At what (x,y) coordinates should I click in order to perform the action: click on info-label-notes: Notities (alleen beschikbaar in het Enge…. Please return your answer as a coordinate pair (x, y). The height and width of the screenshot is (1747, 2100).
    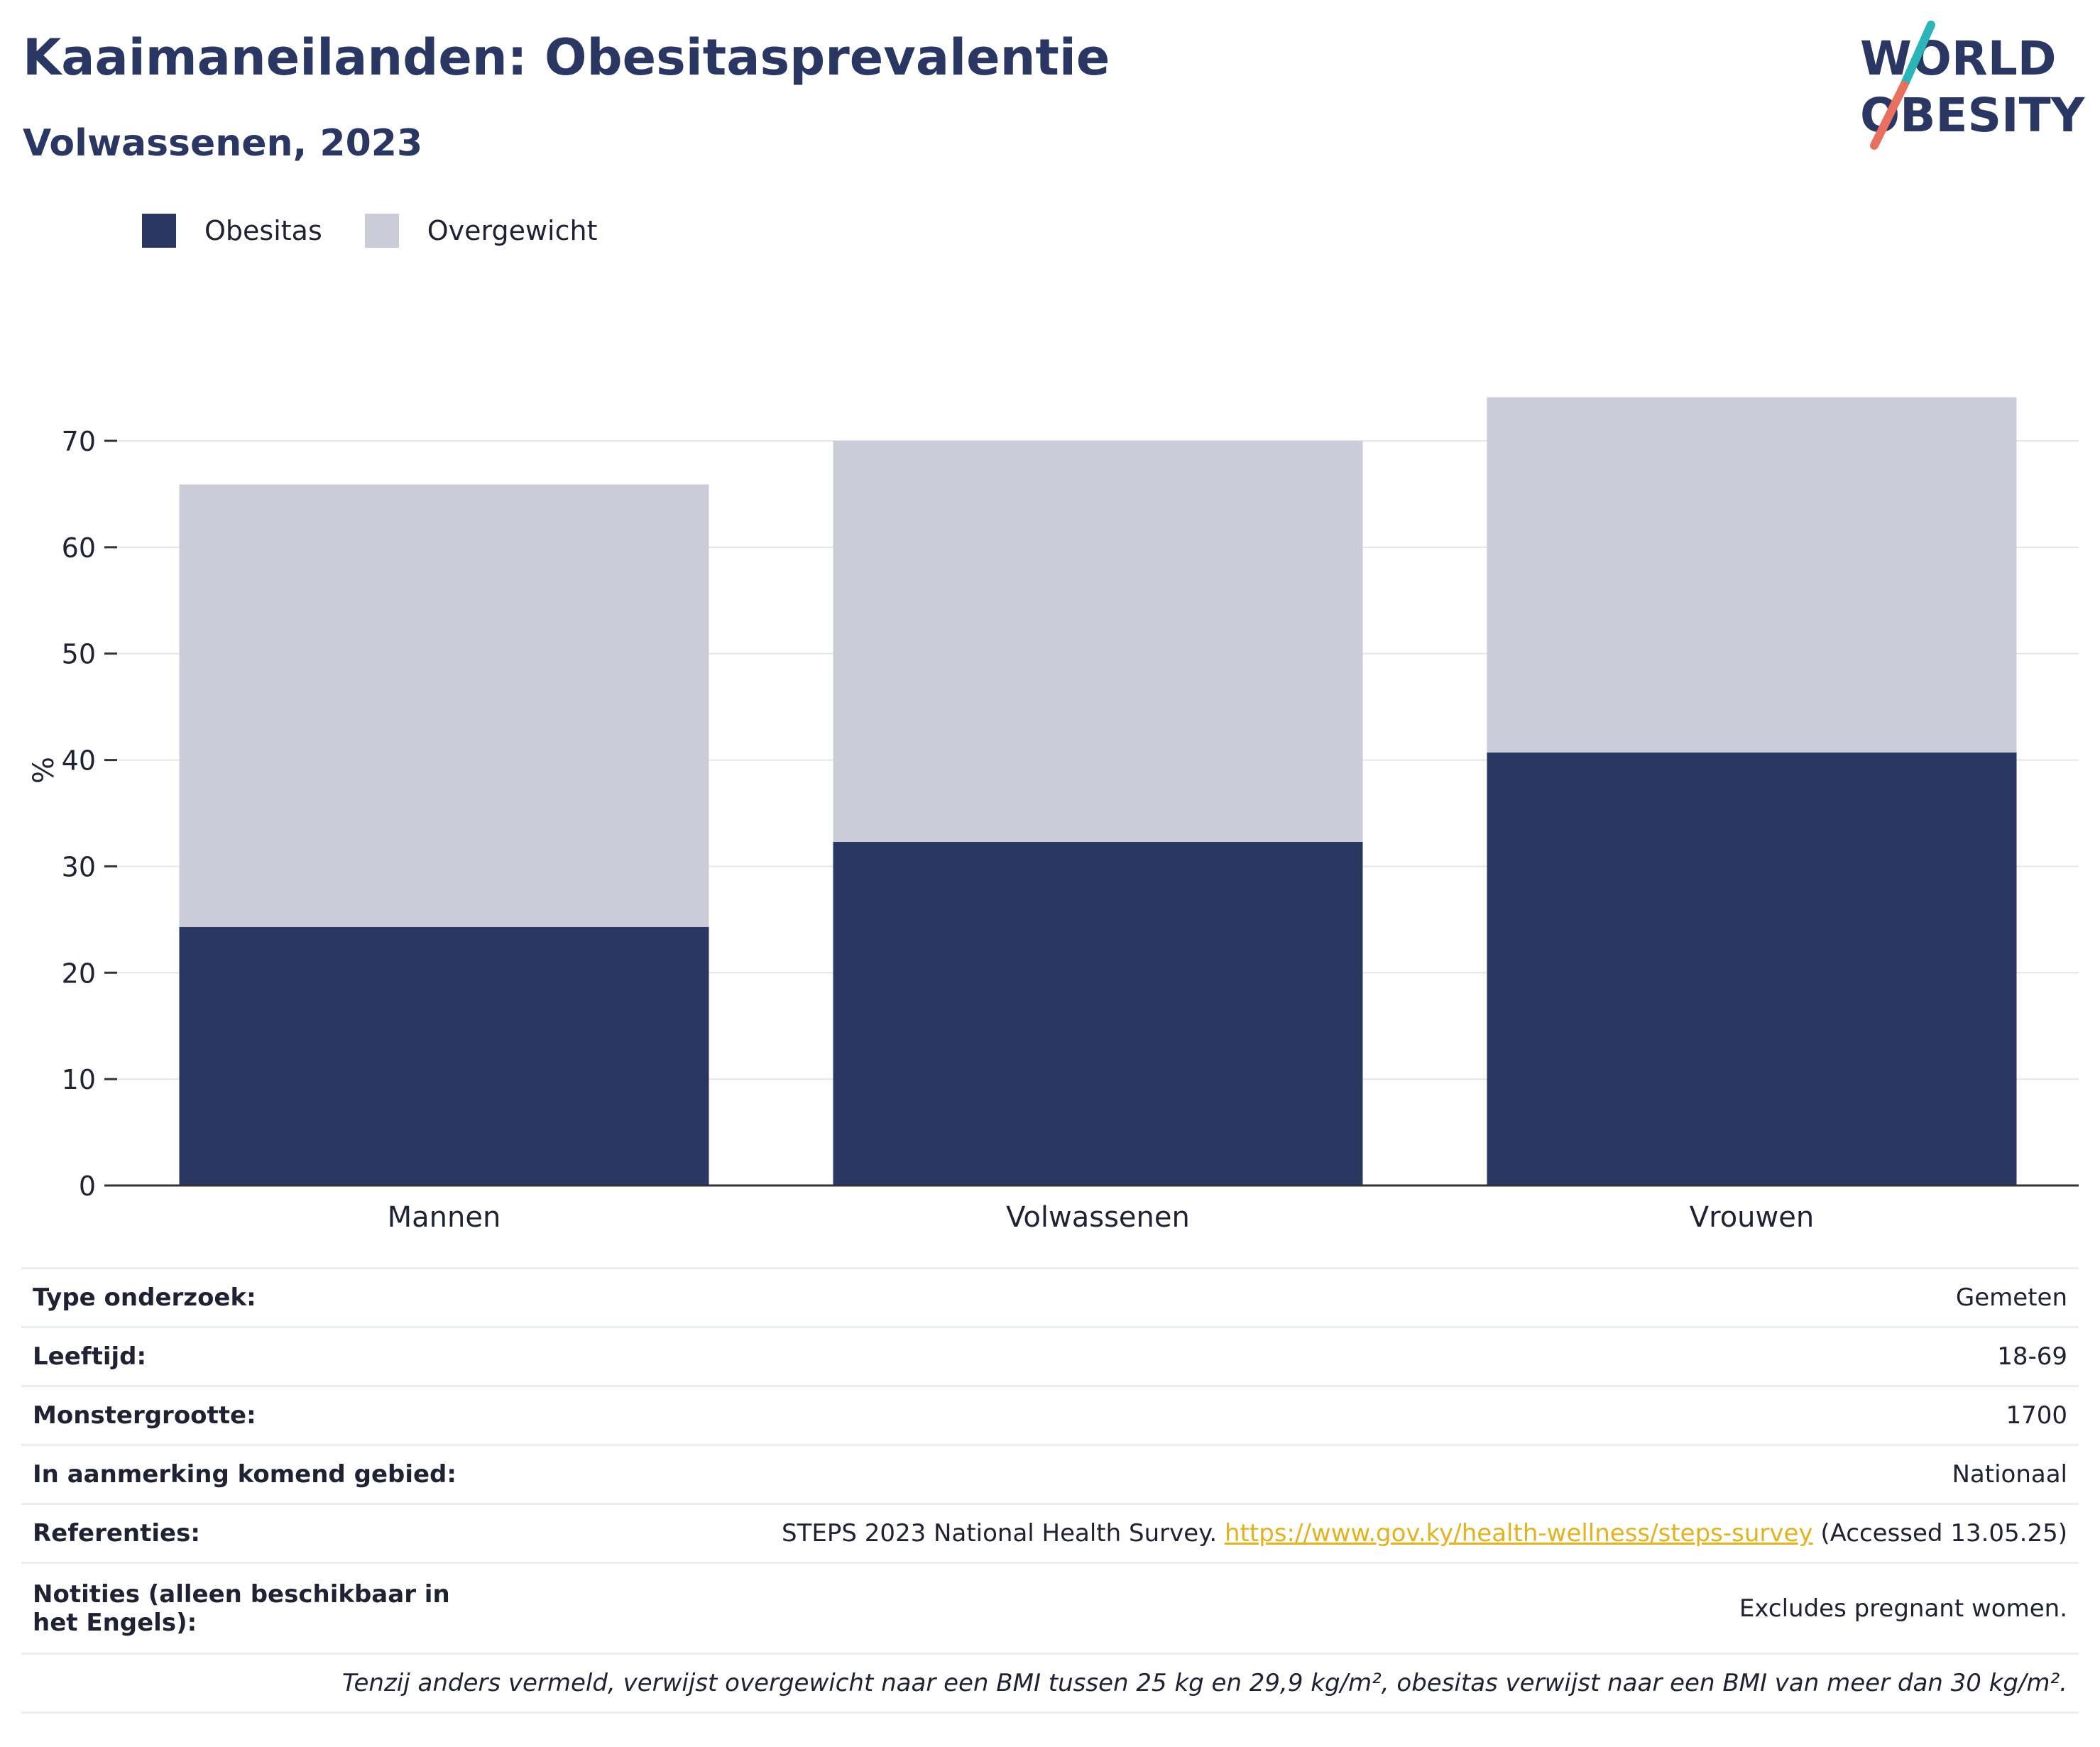
    Looking at the image, I should click on (252, 1608).